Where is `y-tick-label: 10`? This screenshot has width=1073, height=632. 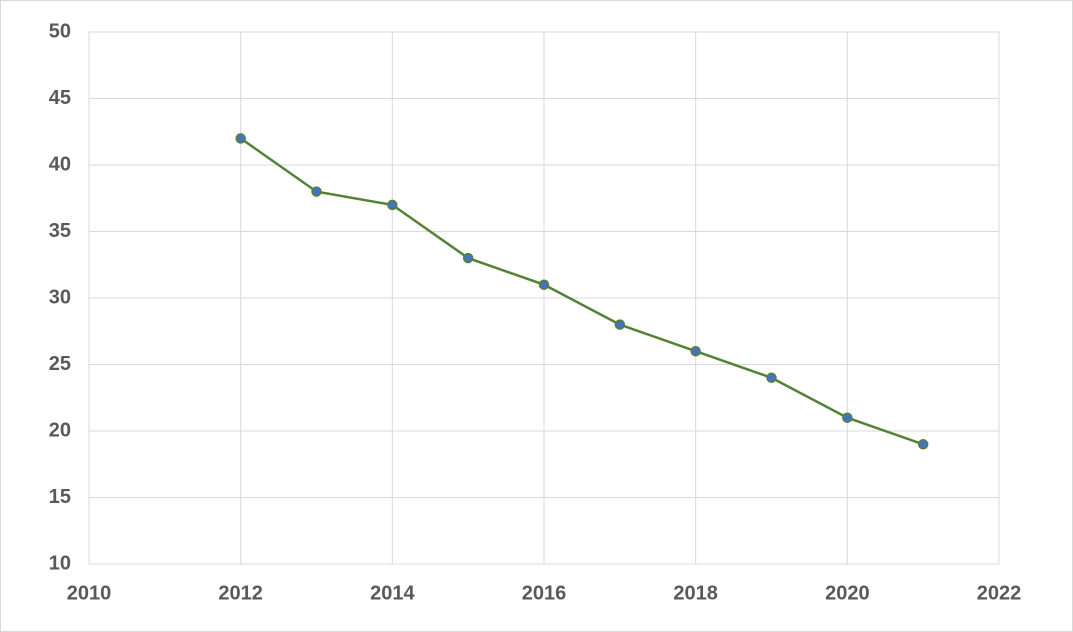 y-tick-label: 10 is located at coordinates (60, 563).